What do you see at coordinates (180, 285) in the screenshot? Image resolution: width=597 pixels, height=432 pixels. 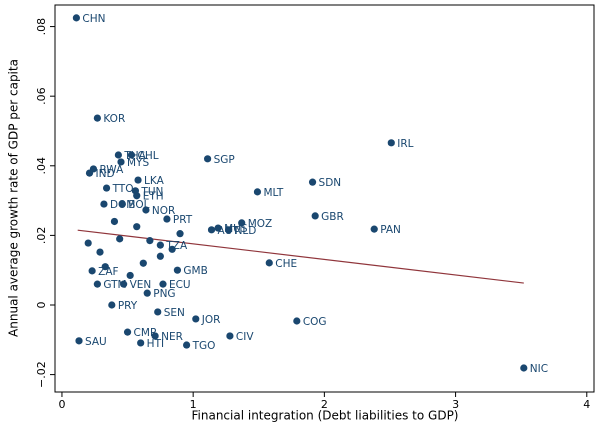 I see `point-label: ECU` at bounding box center [180, 285].